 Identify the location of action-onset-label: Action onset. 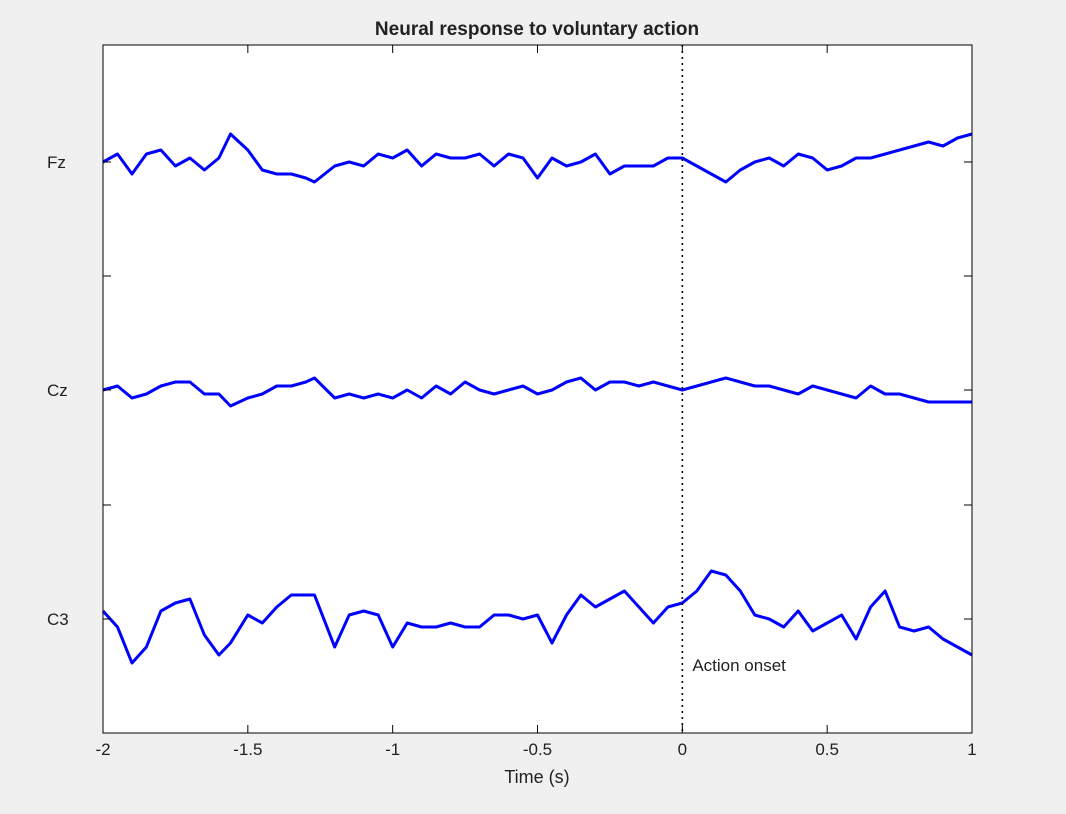
(739, 665).